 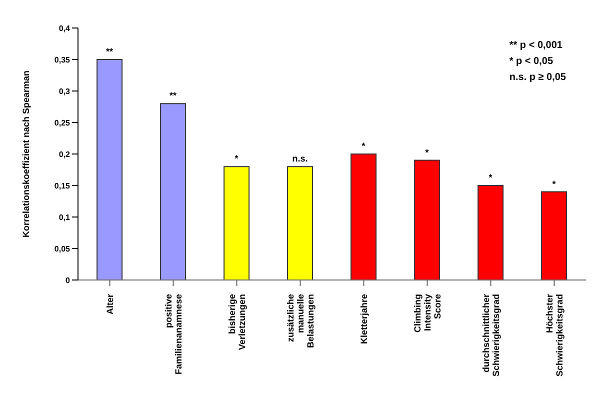 What do you see at coordinates (537, 78) in the screenshot?
I see `annotation: n.s. p ≥ 0,05` at bounding box center [537, 78].